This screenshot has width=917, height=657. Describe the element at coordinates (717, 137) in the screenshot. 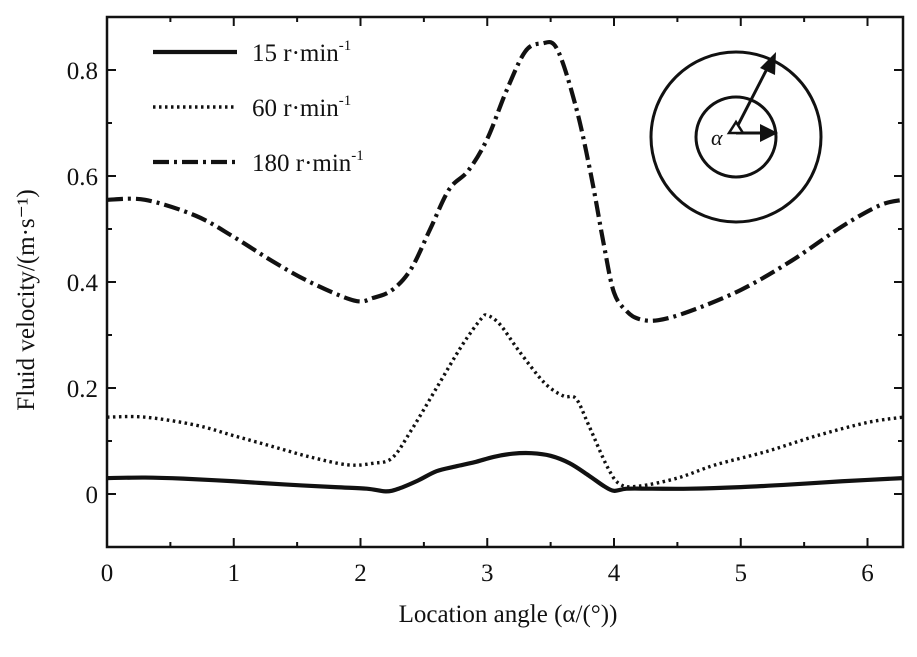

I see `inset-angle-label: α` at that location.